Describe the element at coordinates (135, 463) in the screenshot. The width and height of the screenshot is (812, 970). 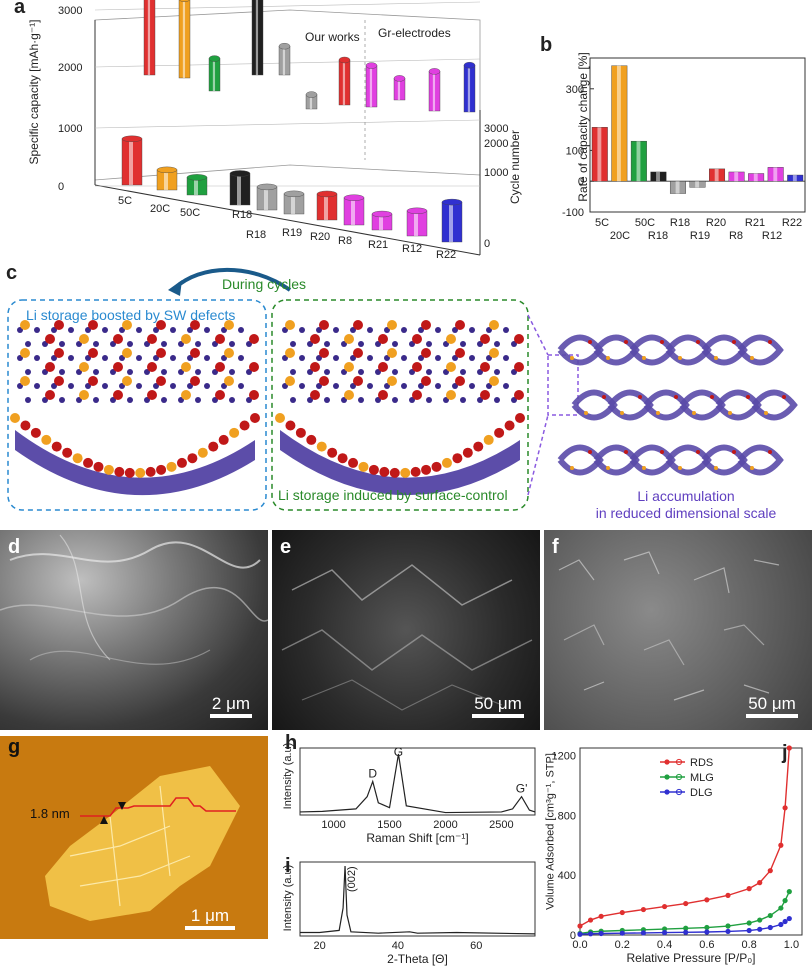
I see `c-left-ribbon` at that location.